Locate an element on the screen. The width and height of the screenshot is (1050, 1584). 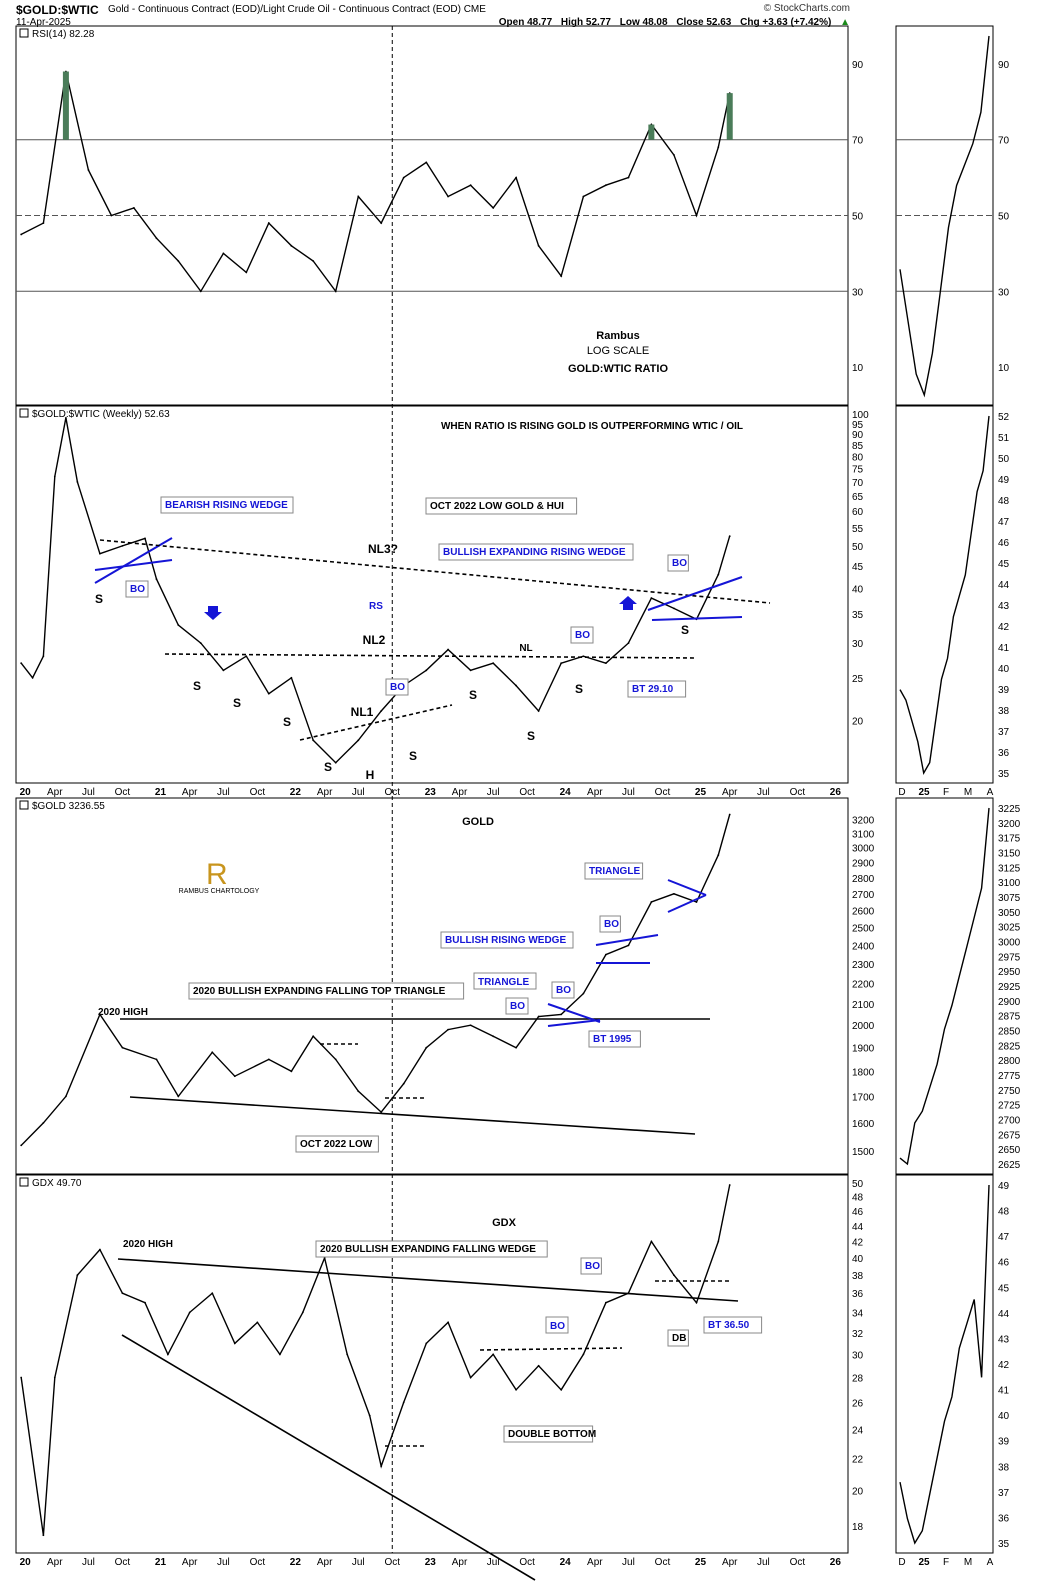
side-y-tick-label: 2625 is located at coordinates (1009, 1165).